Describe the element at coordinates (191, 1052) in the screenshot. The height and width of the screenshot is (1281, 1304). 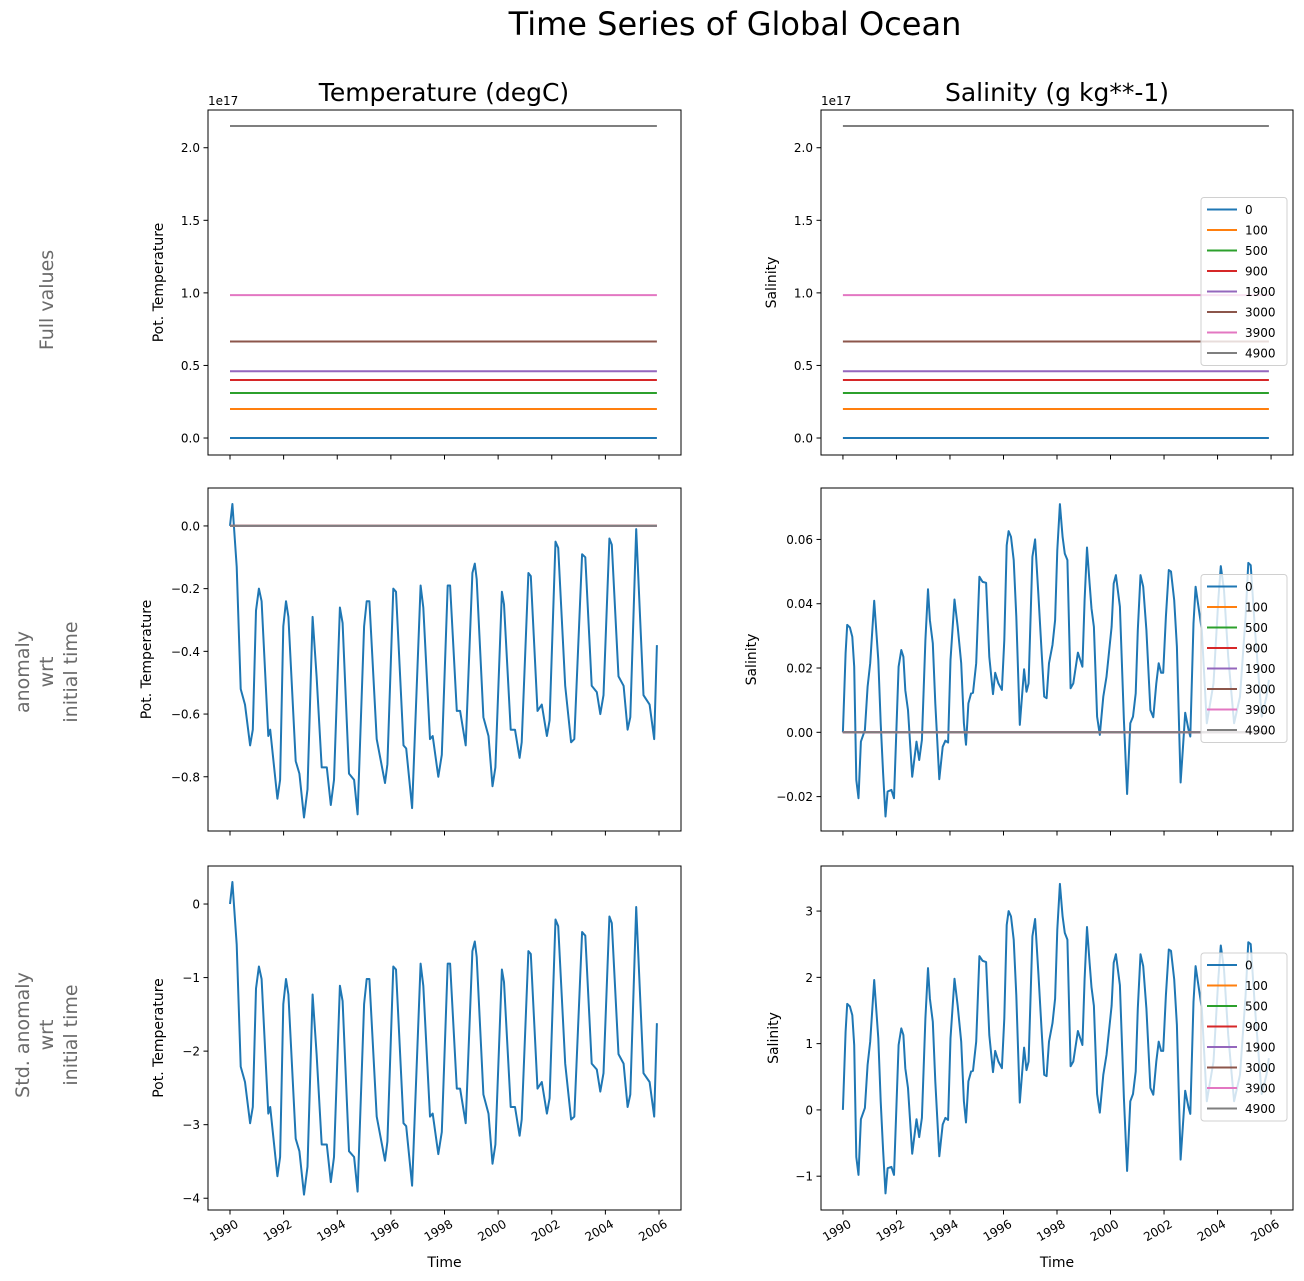
I see `y-tick-label: −2` at that location.